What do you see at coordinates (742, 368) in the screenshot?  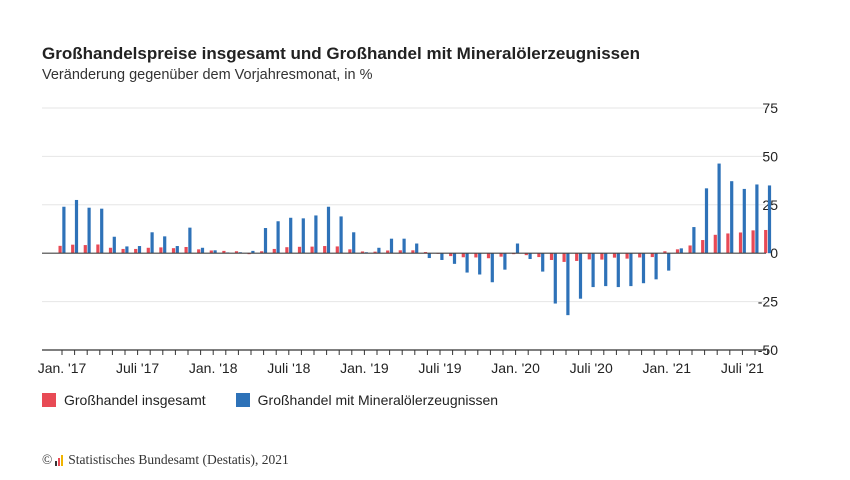 I see `x-tick-label: Juli '21` at bounding box center [742, 368].